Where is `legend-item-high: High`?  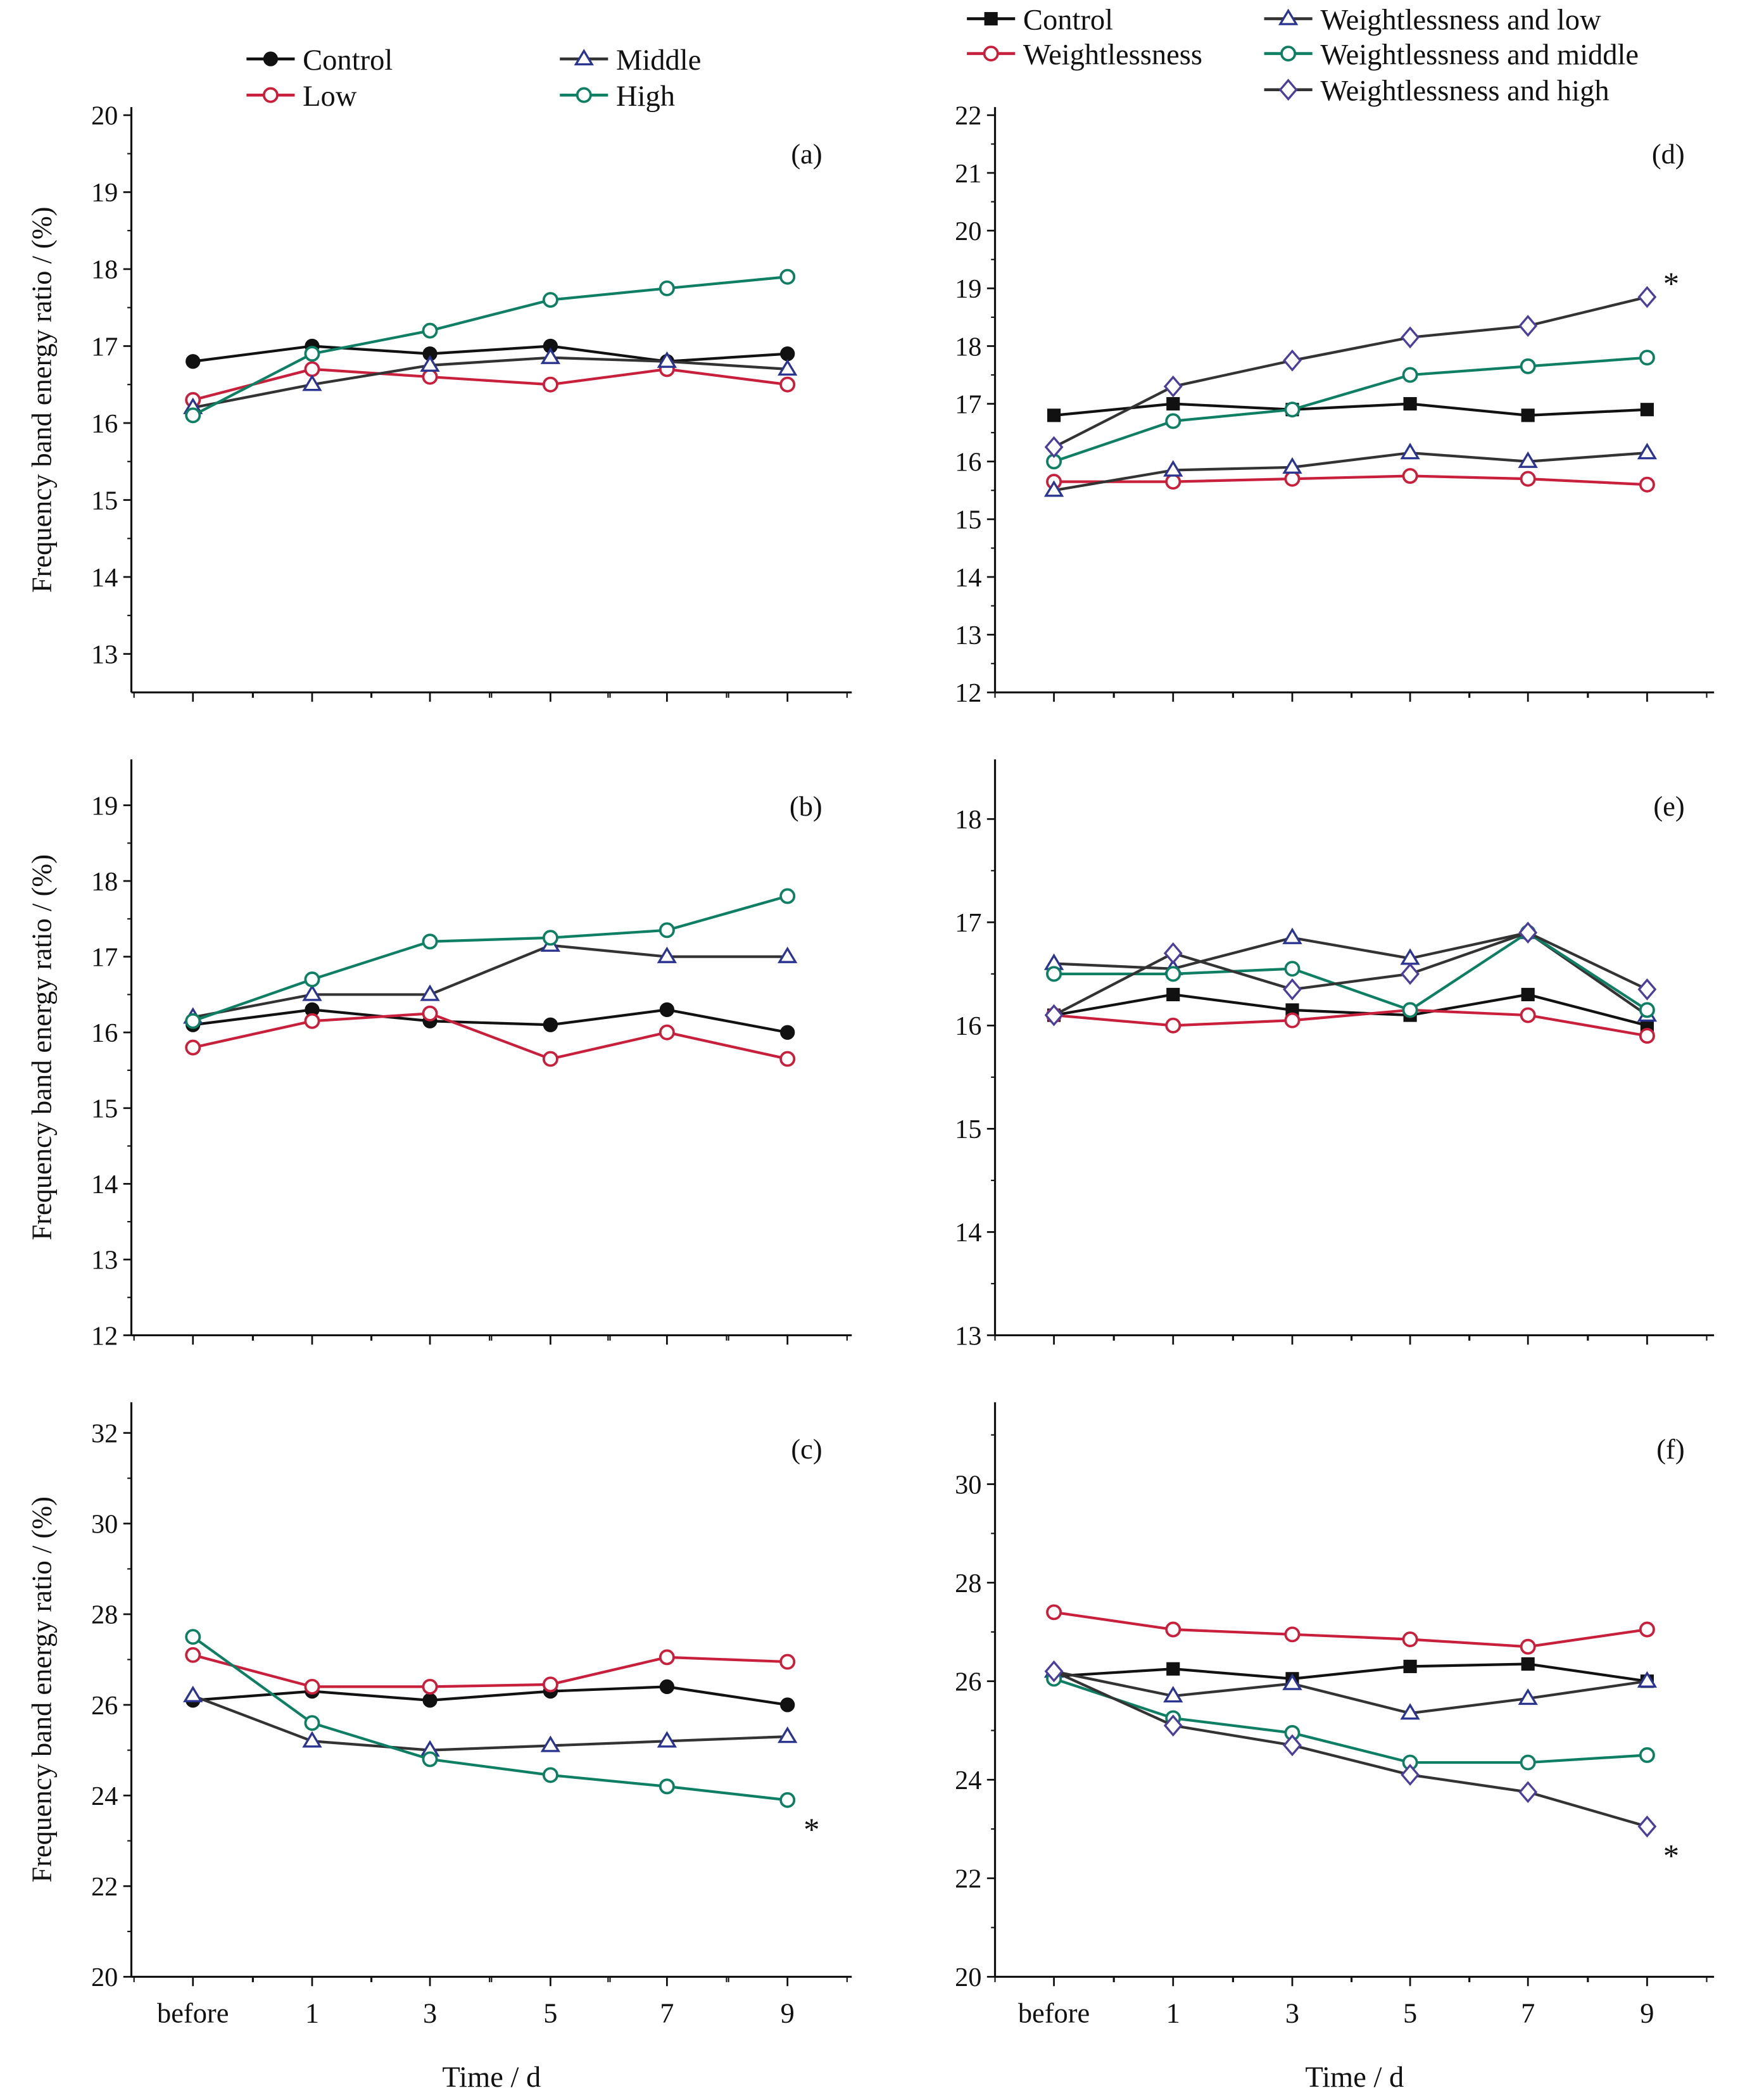 legend-item-high: High is located at coordinates (617, 96).